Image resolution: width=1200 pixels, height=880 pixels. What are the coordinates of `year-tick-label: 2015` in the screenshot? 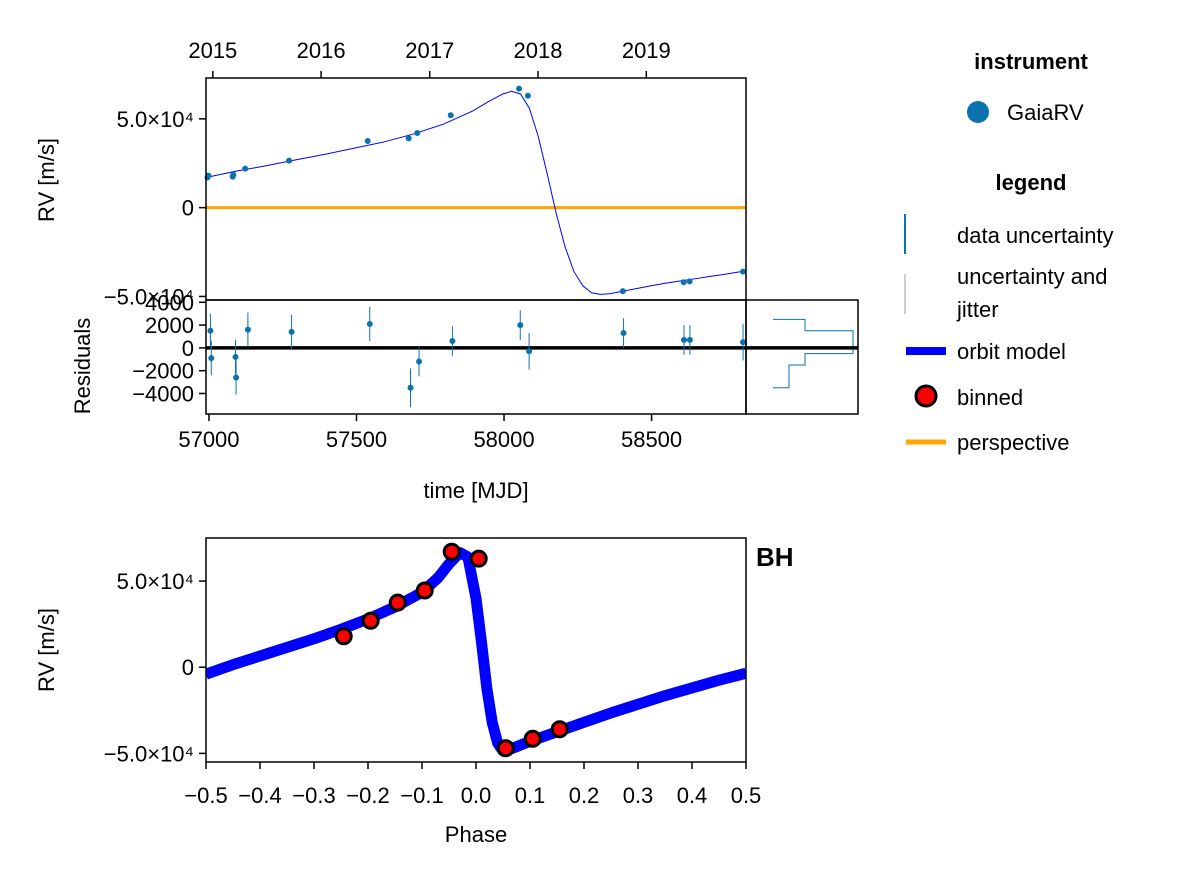 It's located at (212, 50).